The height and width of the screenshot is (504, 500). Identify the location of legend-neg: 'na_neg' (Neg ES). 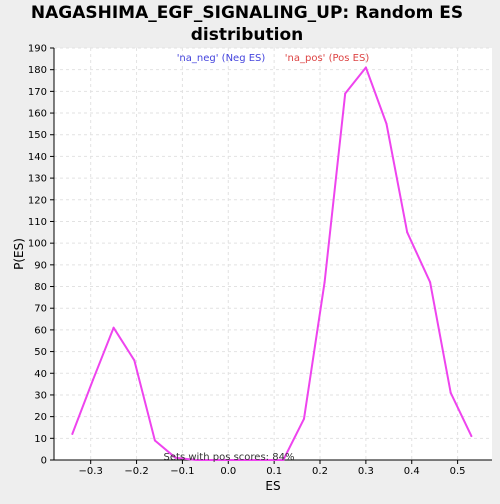
(221, 58).